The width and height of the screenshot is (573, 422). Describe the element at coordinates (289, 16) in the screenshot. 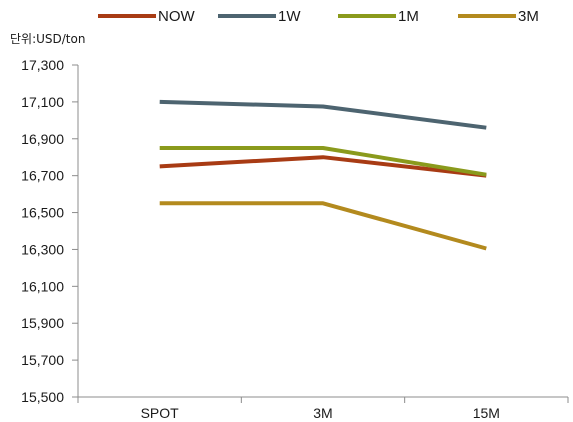

I see `legend-label: 1W` at that location.